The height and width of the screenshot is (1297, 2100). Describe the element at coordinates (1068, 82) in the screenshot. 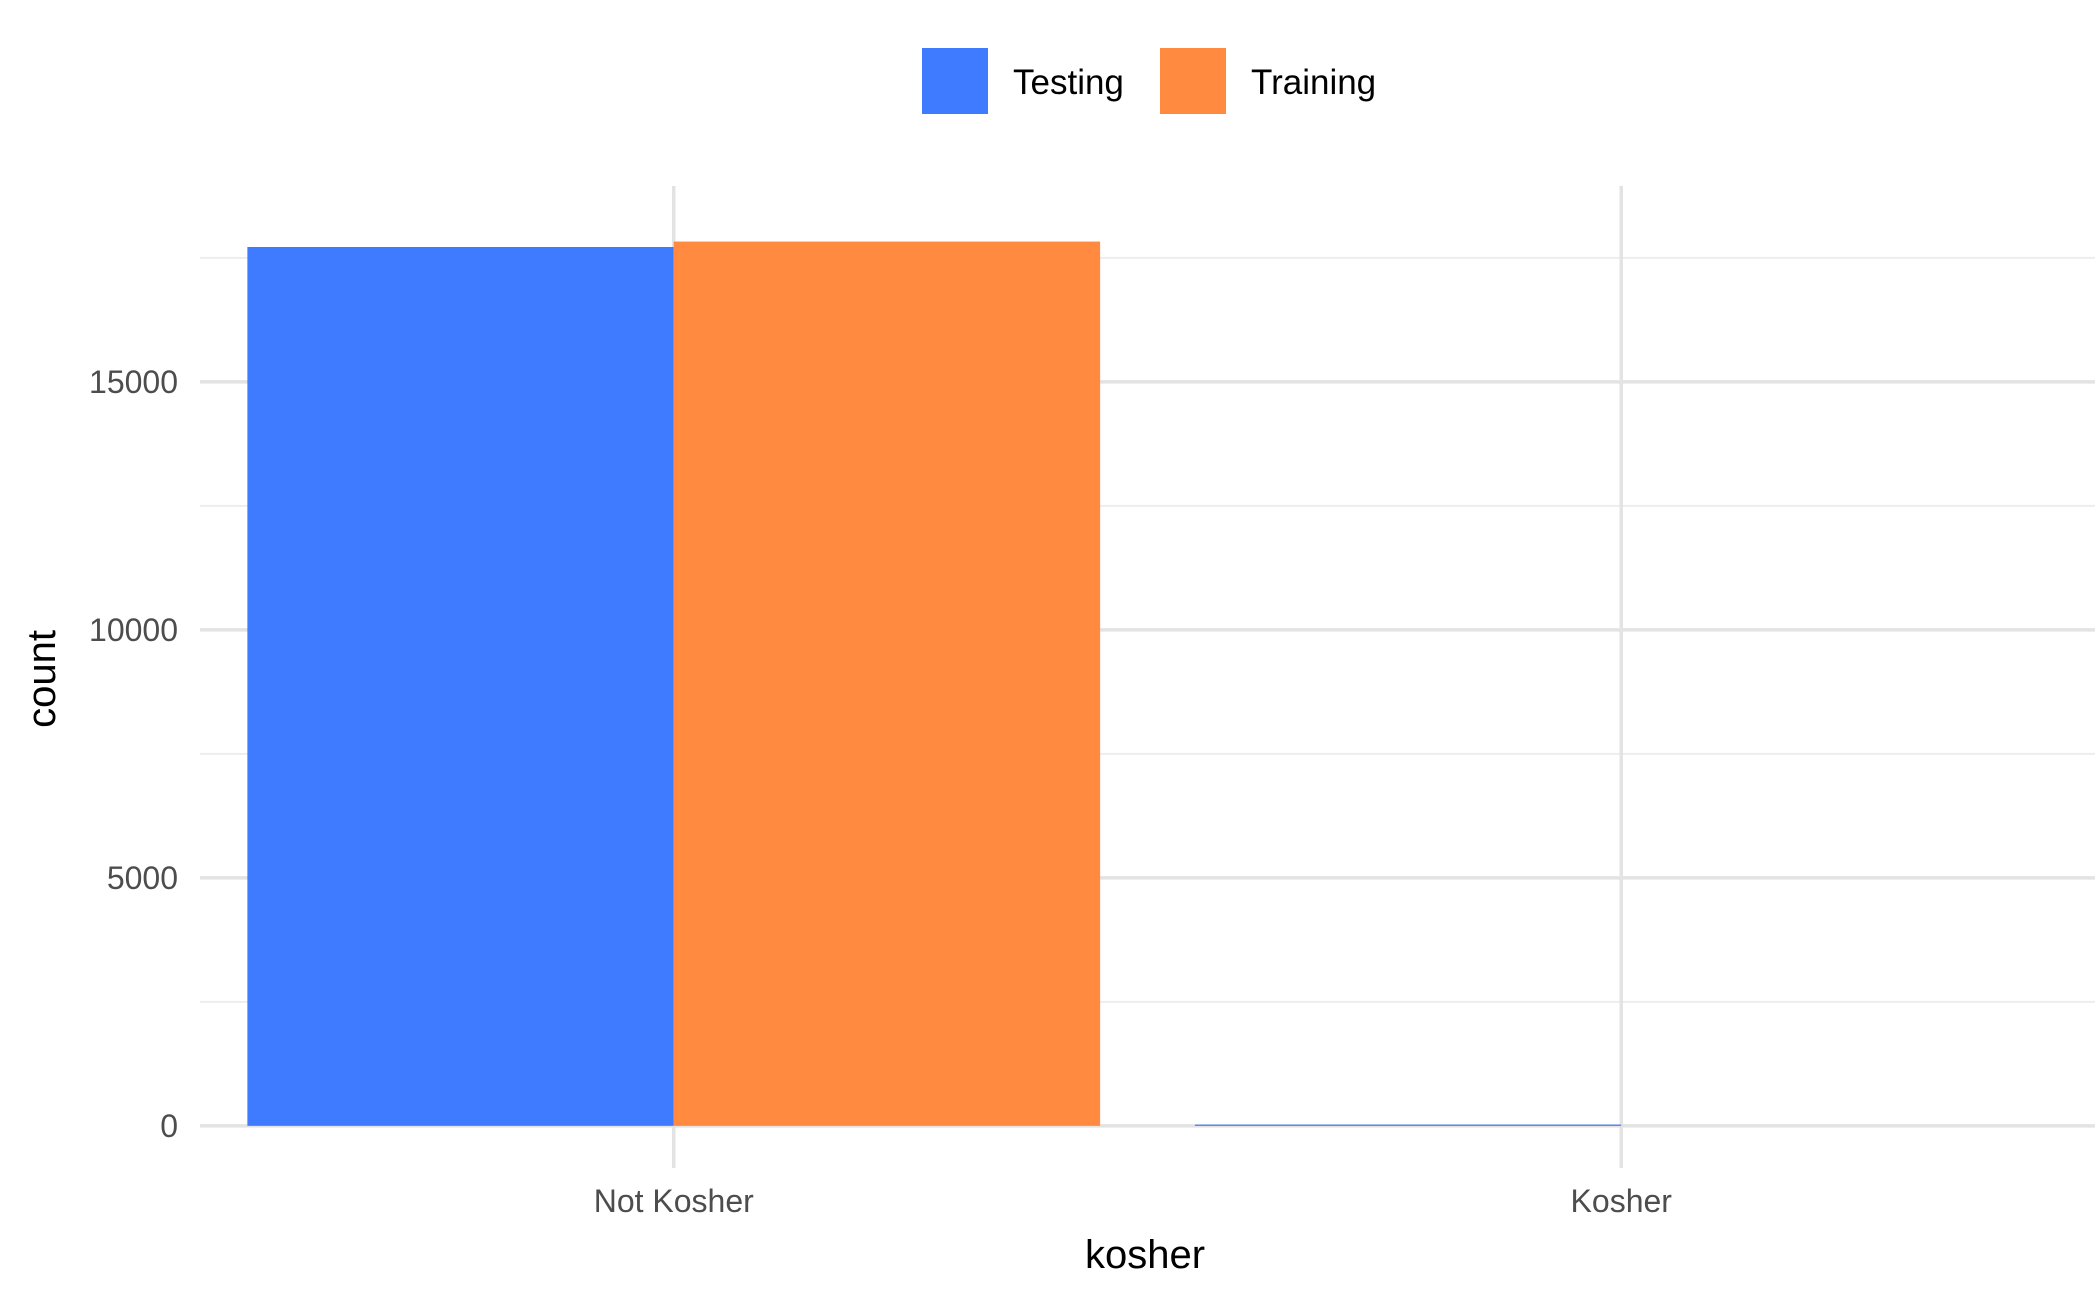

I see `legend-label-testing: Testing` at that location.